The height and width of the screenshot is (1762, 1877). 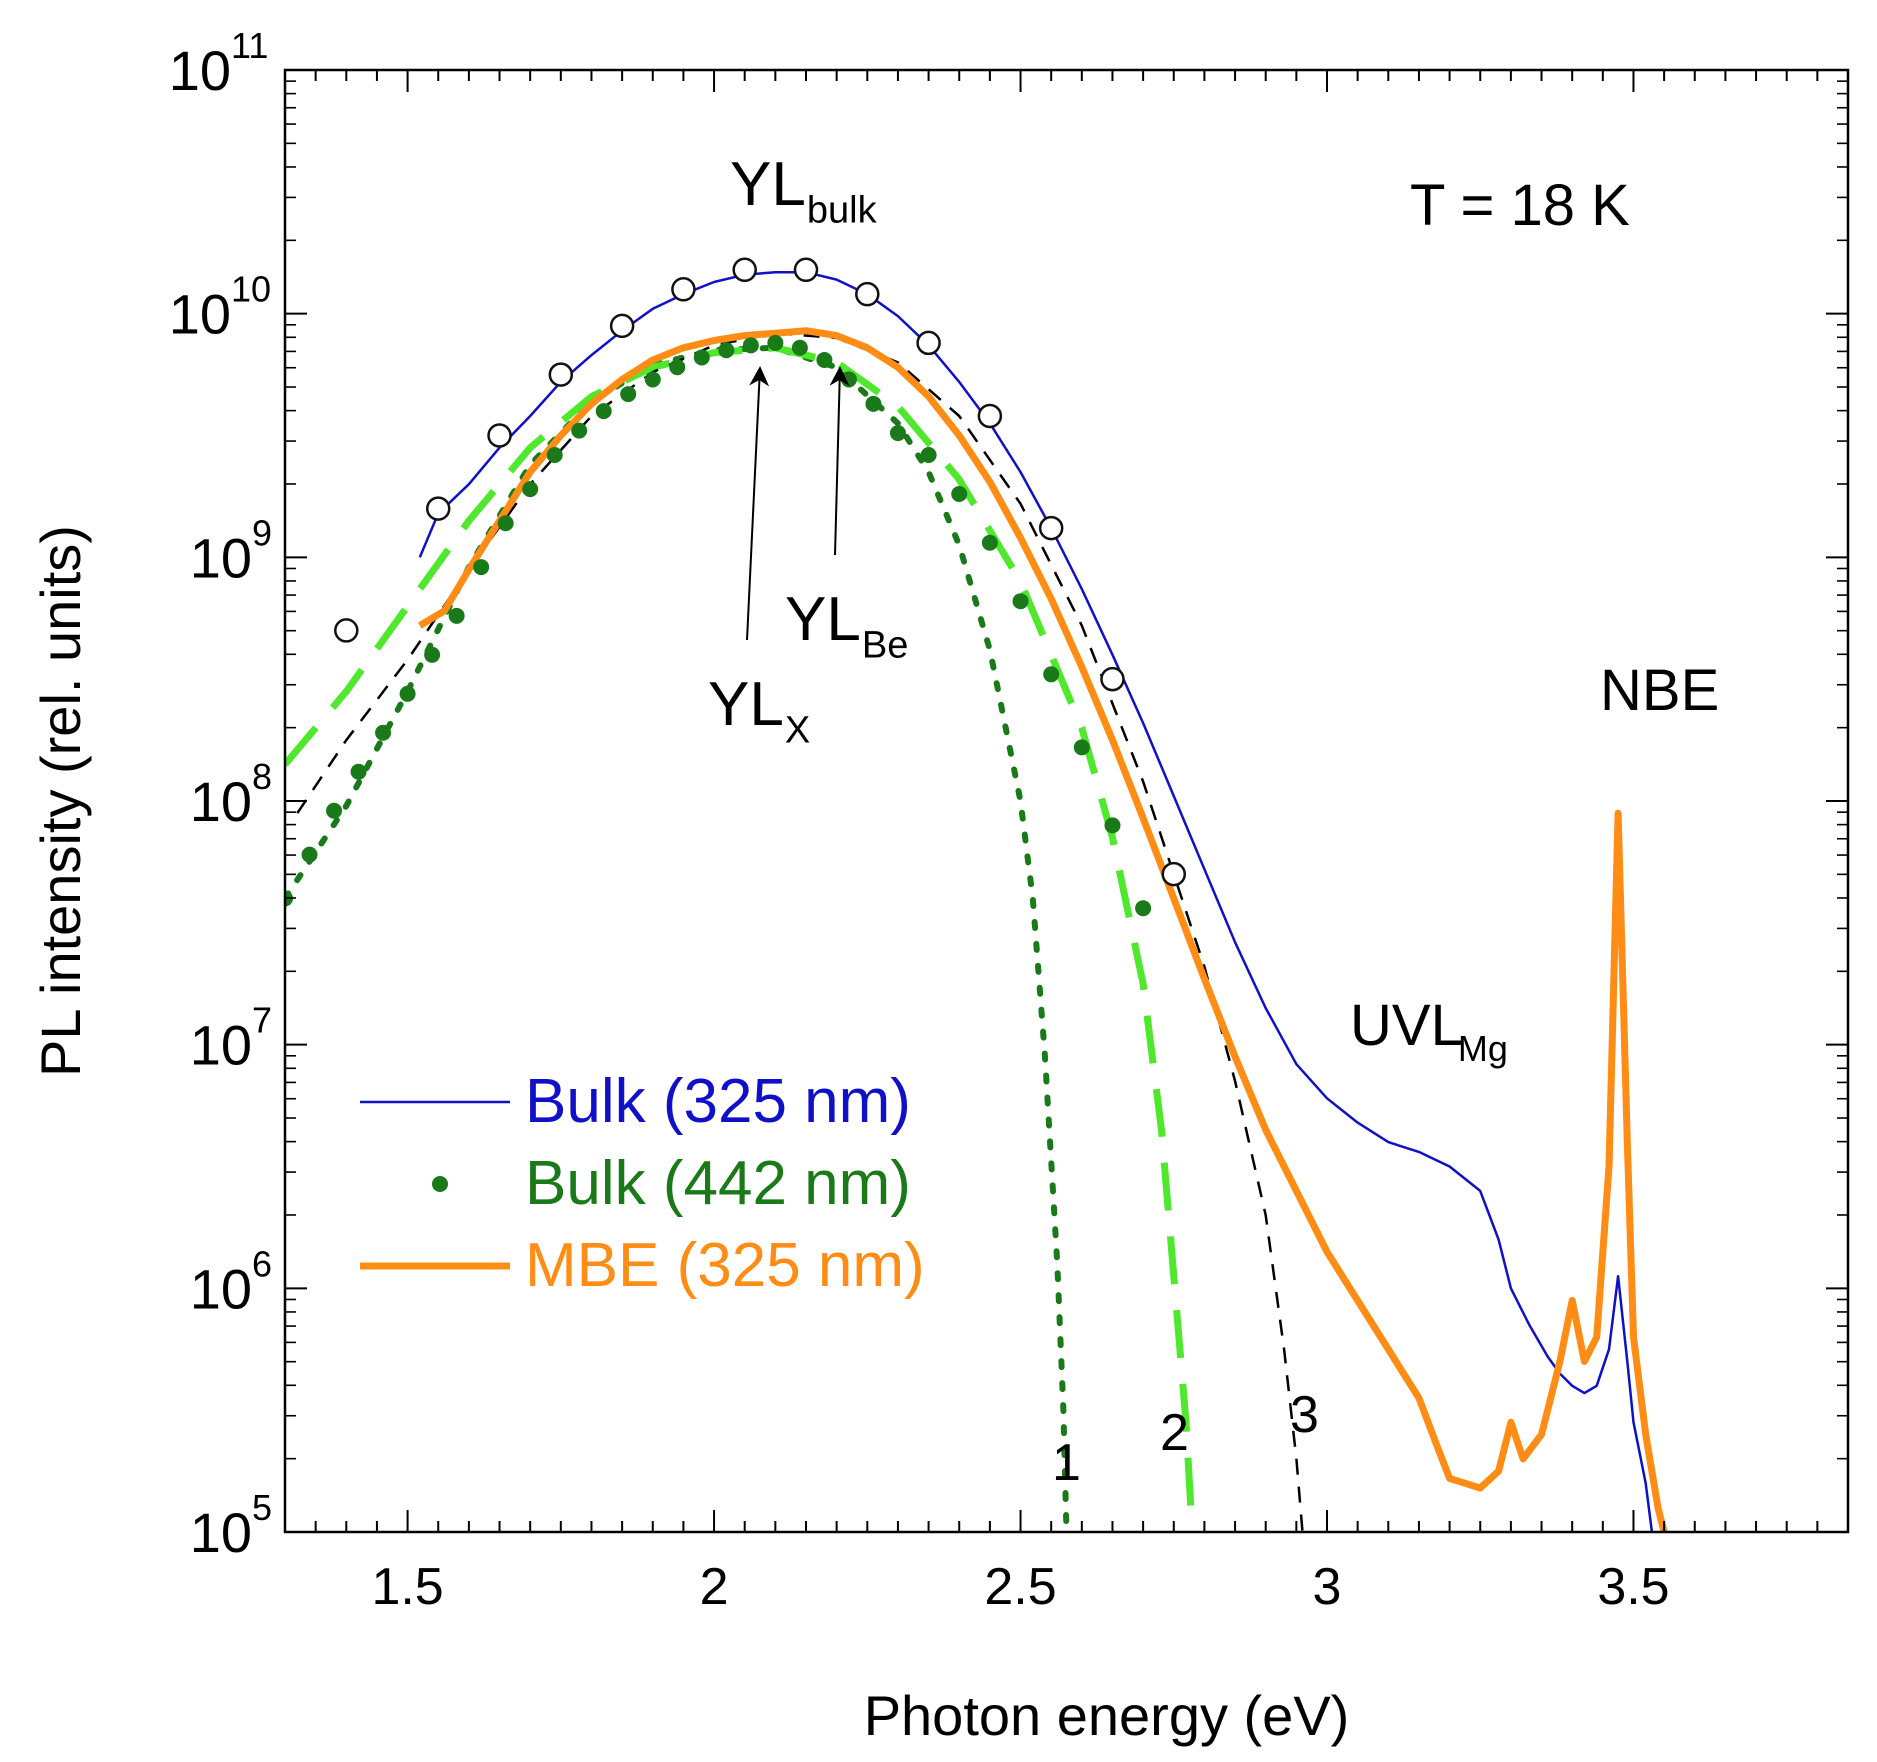 I want to click on y-tick-label: 10 7, so click(x=231, y=1038).